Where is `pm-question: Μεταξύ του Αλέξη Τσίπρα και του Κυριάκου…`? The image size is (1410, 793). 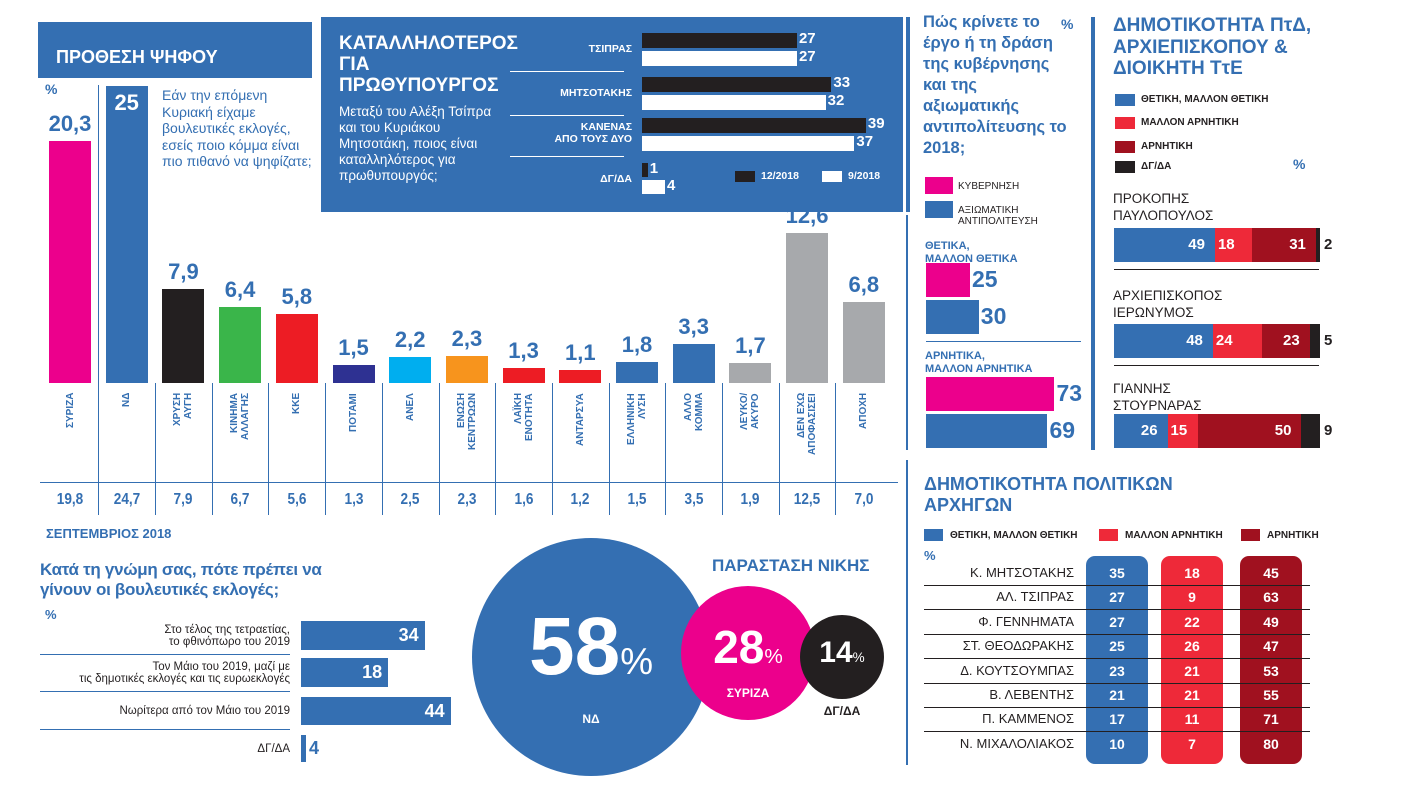 pm-question: Μεταξύ του Αλέξη Τσίπρα και του Κυριάκου… is located at coordinates (415, 143).